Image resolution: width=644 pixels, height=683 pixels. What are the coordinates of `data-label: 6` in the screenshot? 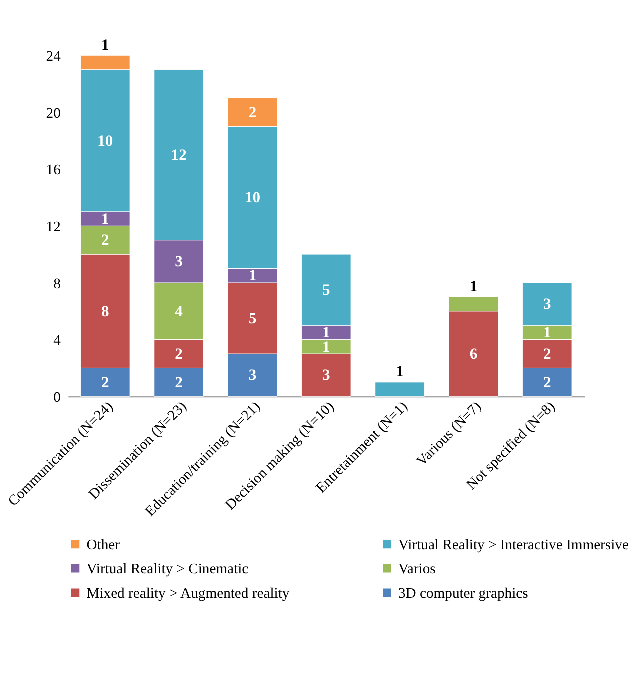 It's located at (474, 354).